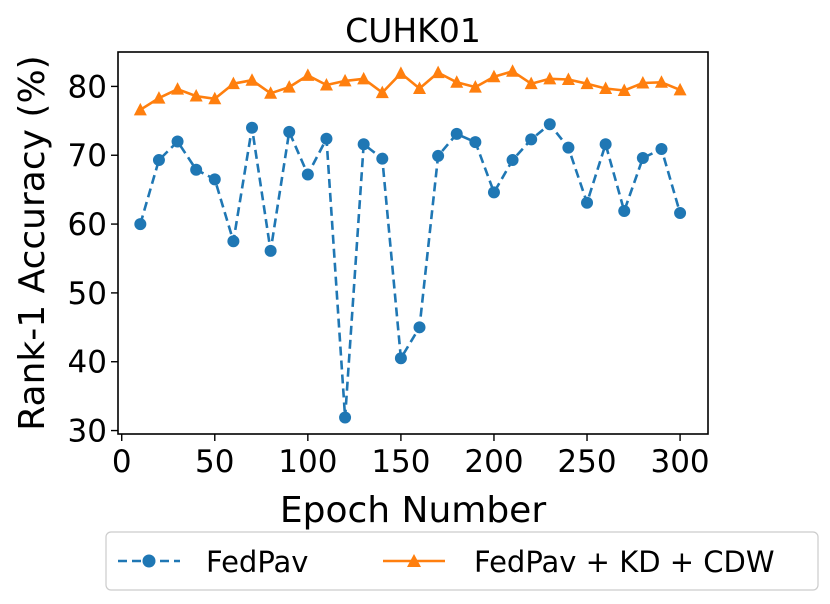  What do you see at coordinates (586, 462) in the screenshot?
I see `x-tick-label: 250` at bounding box center [586, 462].